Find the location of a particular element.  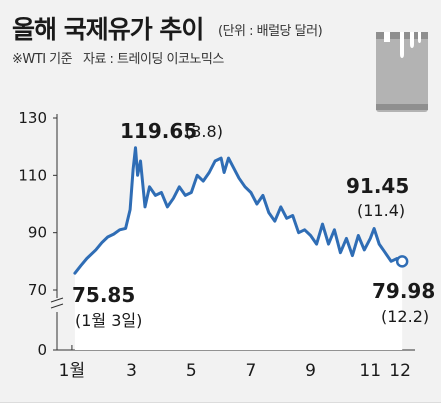

y-tick-label: 0 is located at coordinates (42, 350).